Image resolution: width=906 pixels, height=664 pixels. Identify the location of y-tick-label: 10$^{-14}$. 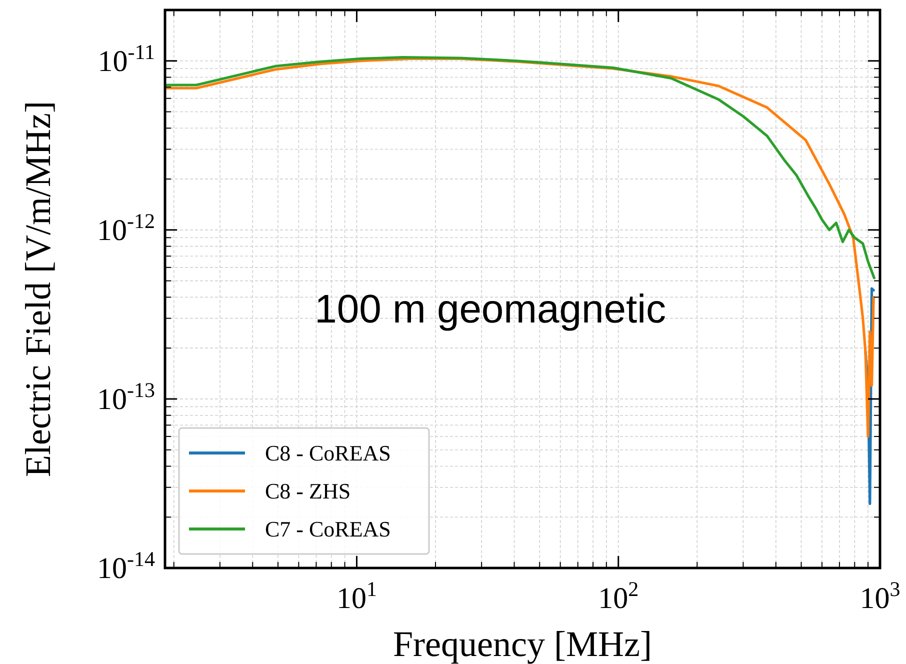
(126, 566).